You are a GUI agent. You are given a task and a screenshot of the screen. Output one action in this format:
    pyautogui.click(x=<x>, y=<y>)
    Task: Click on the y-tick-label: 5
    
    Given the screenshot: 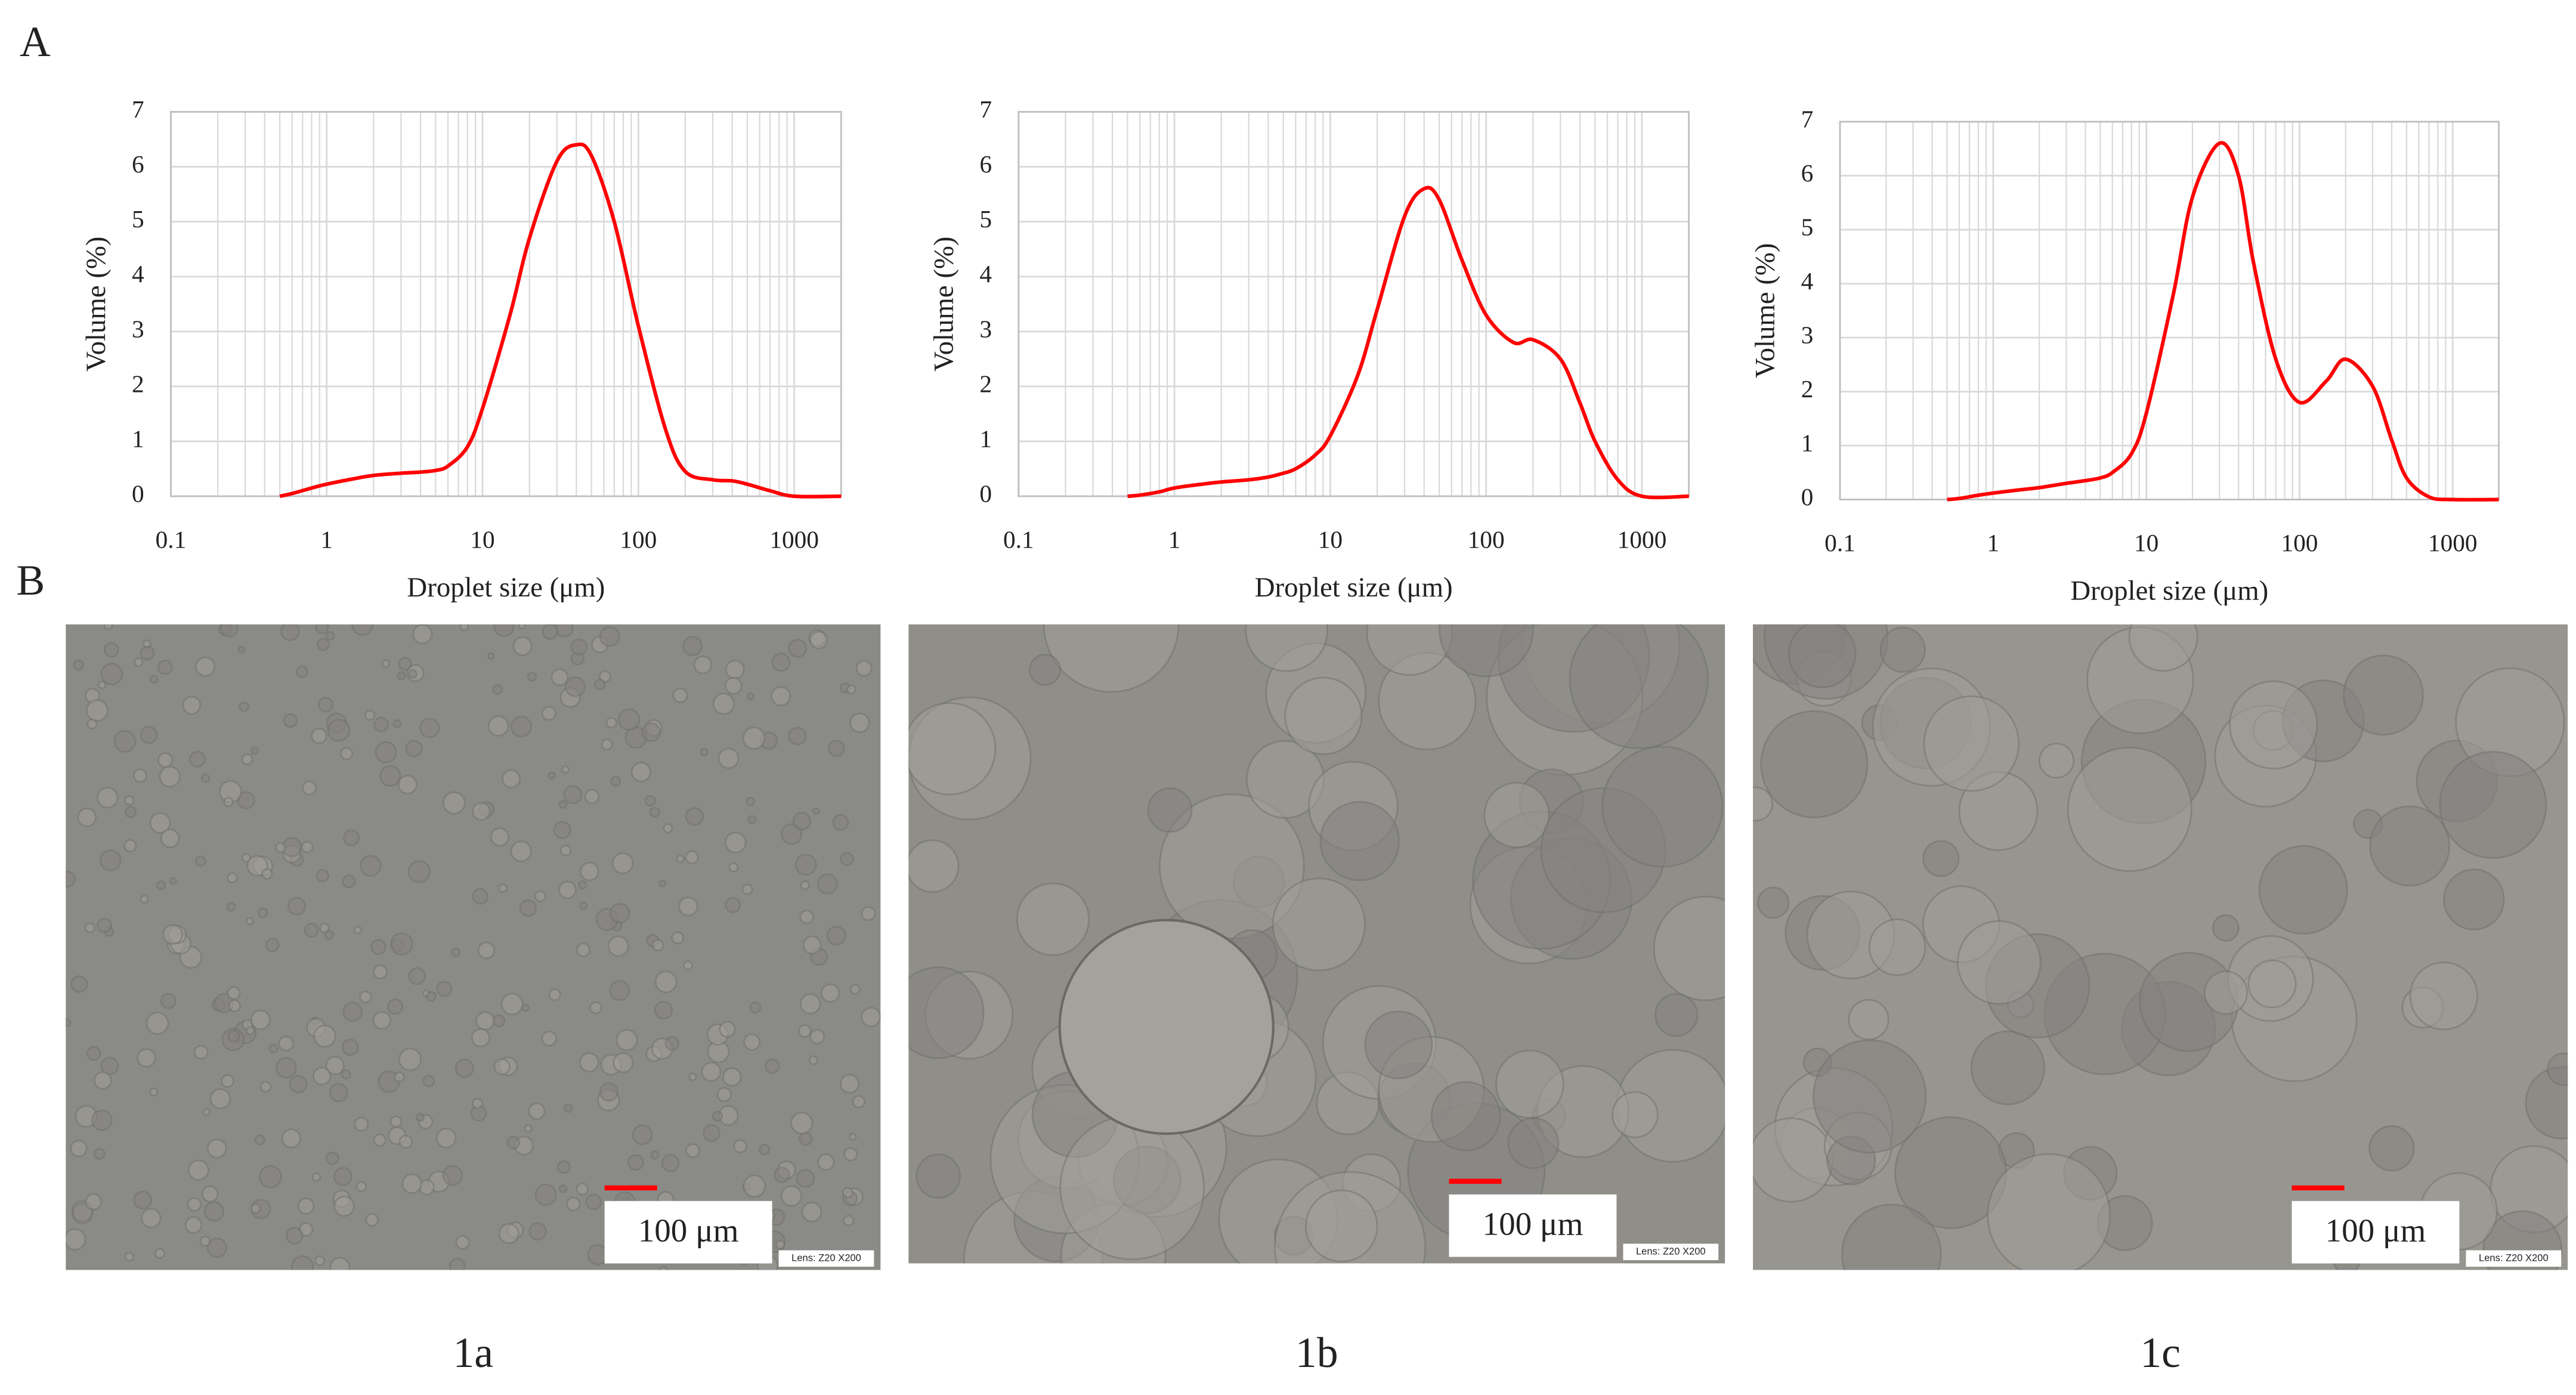 What is the action you would take?
    pyautogui.click(x=985, y=219)
    